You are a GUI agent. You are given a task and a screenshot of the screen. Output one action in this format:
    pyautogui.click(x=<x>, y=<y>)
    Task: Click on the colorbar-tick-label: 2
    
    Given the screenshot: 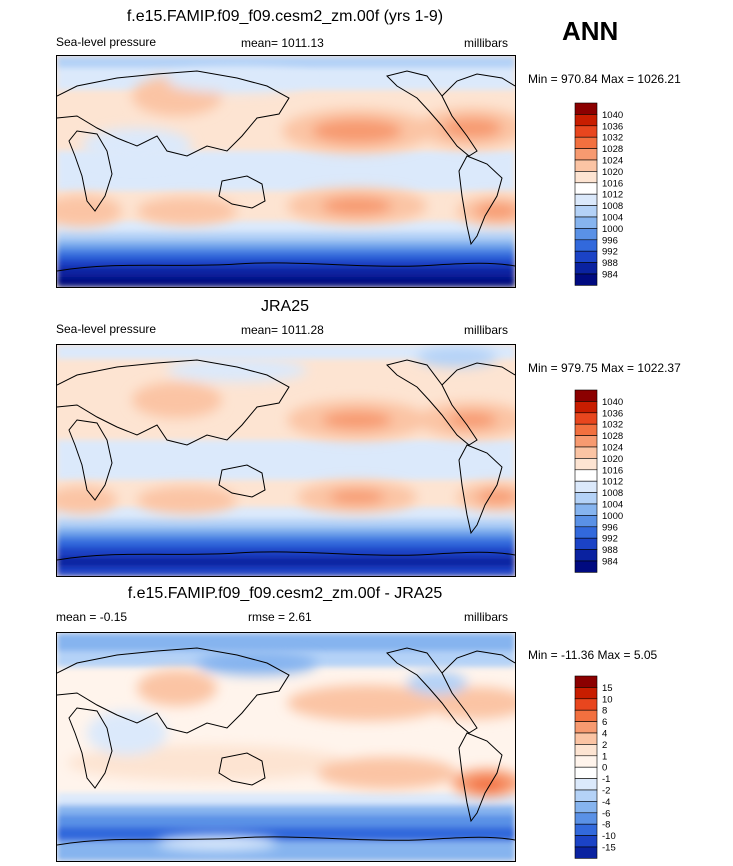 What is the action you would take?
    pyautogui.click(x=604, y=745)
    